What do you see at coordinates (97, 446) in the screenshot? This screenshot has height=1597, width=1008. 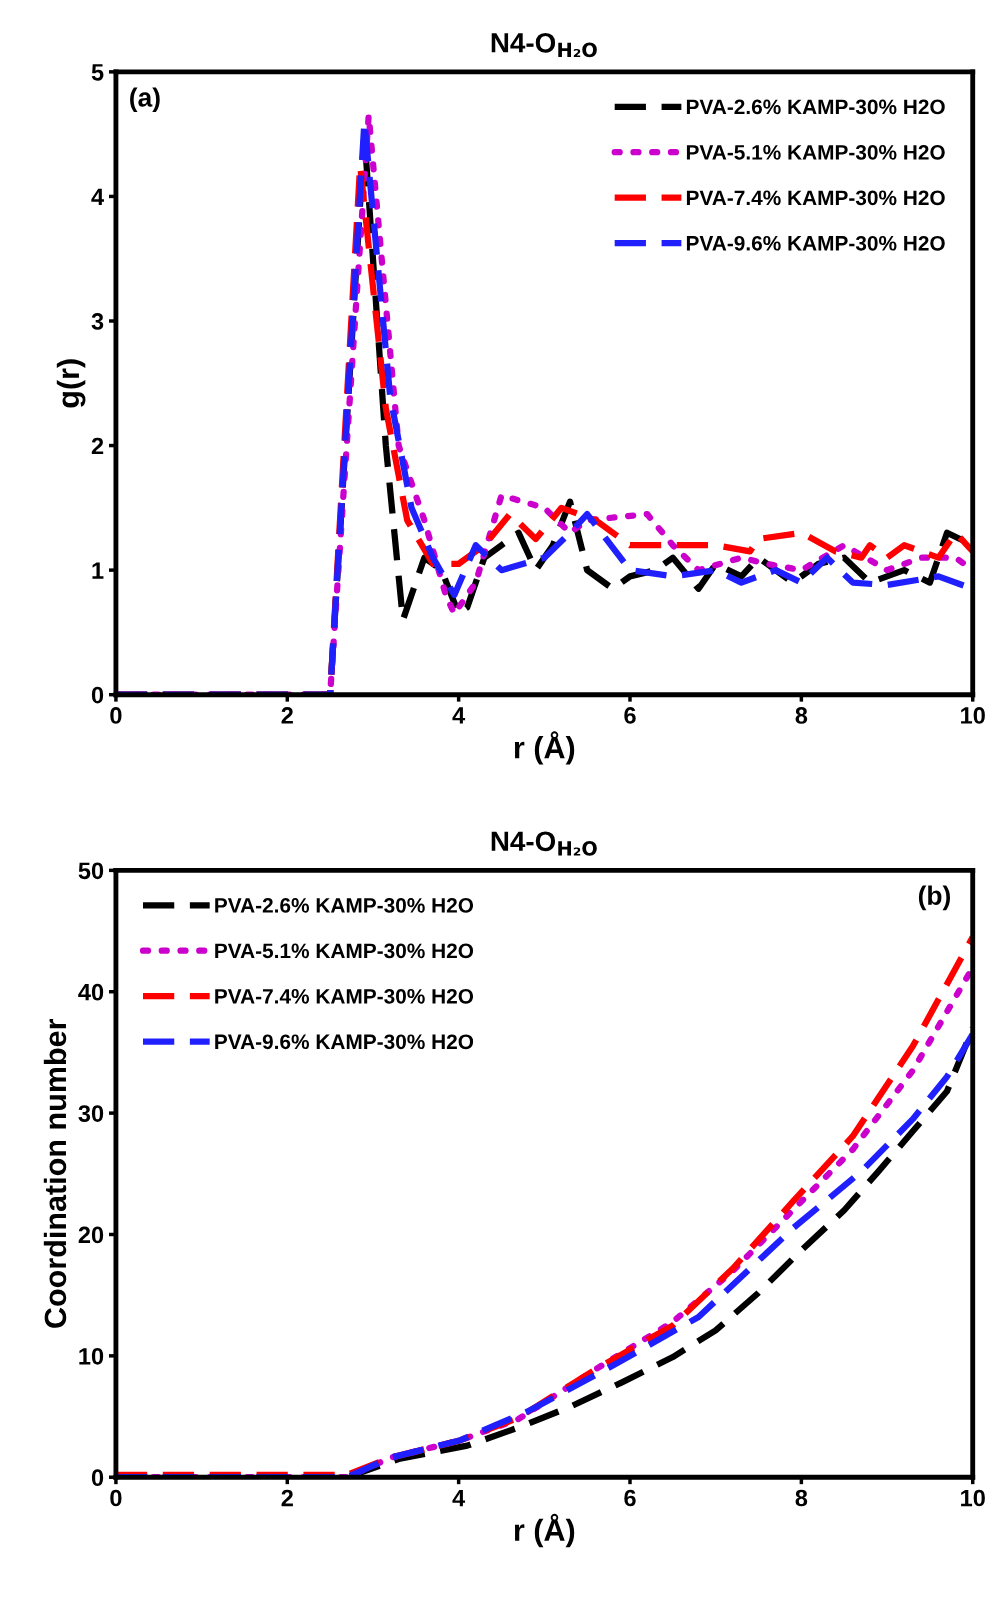 I see `y-tick-label: 2` at bounding box center [97, 446].